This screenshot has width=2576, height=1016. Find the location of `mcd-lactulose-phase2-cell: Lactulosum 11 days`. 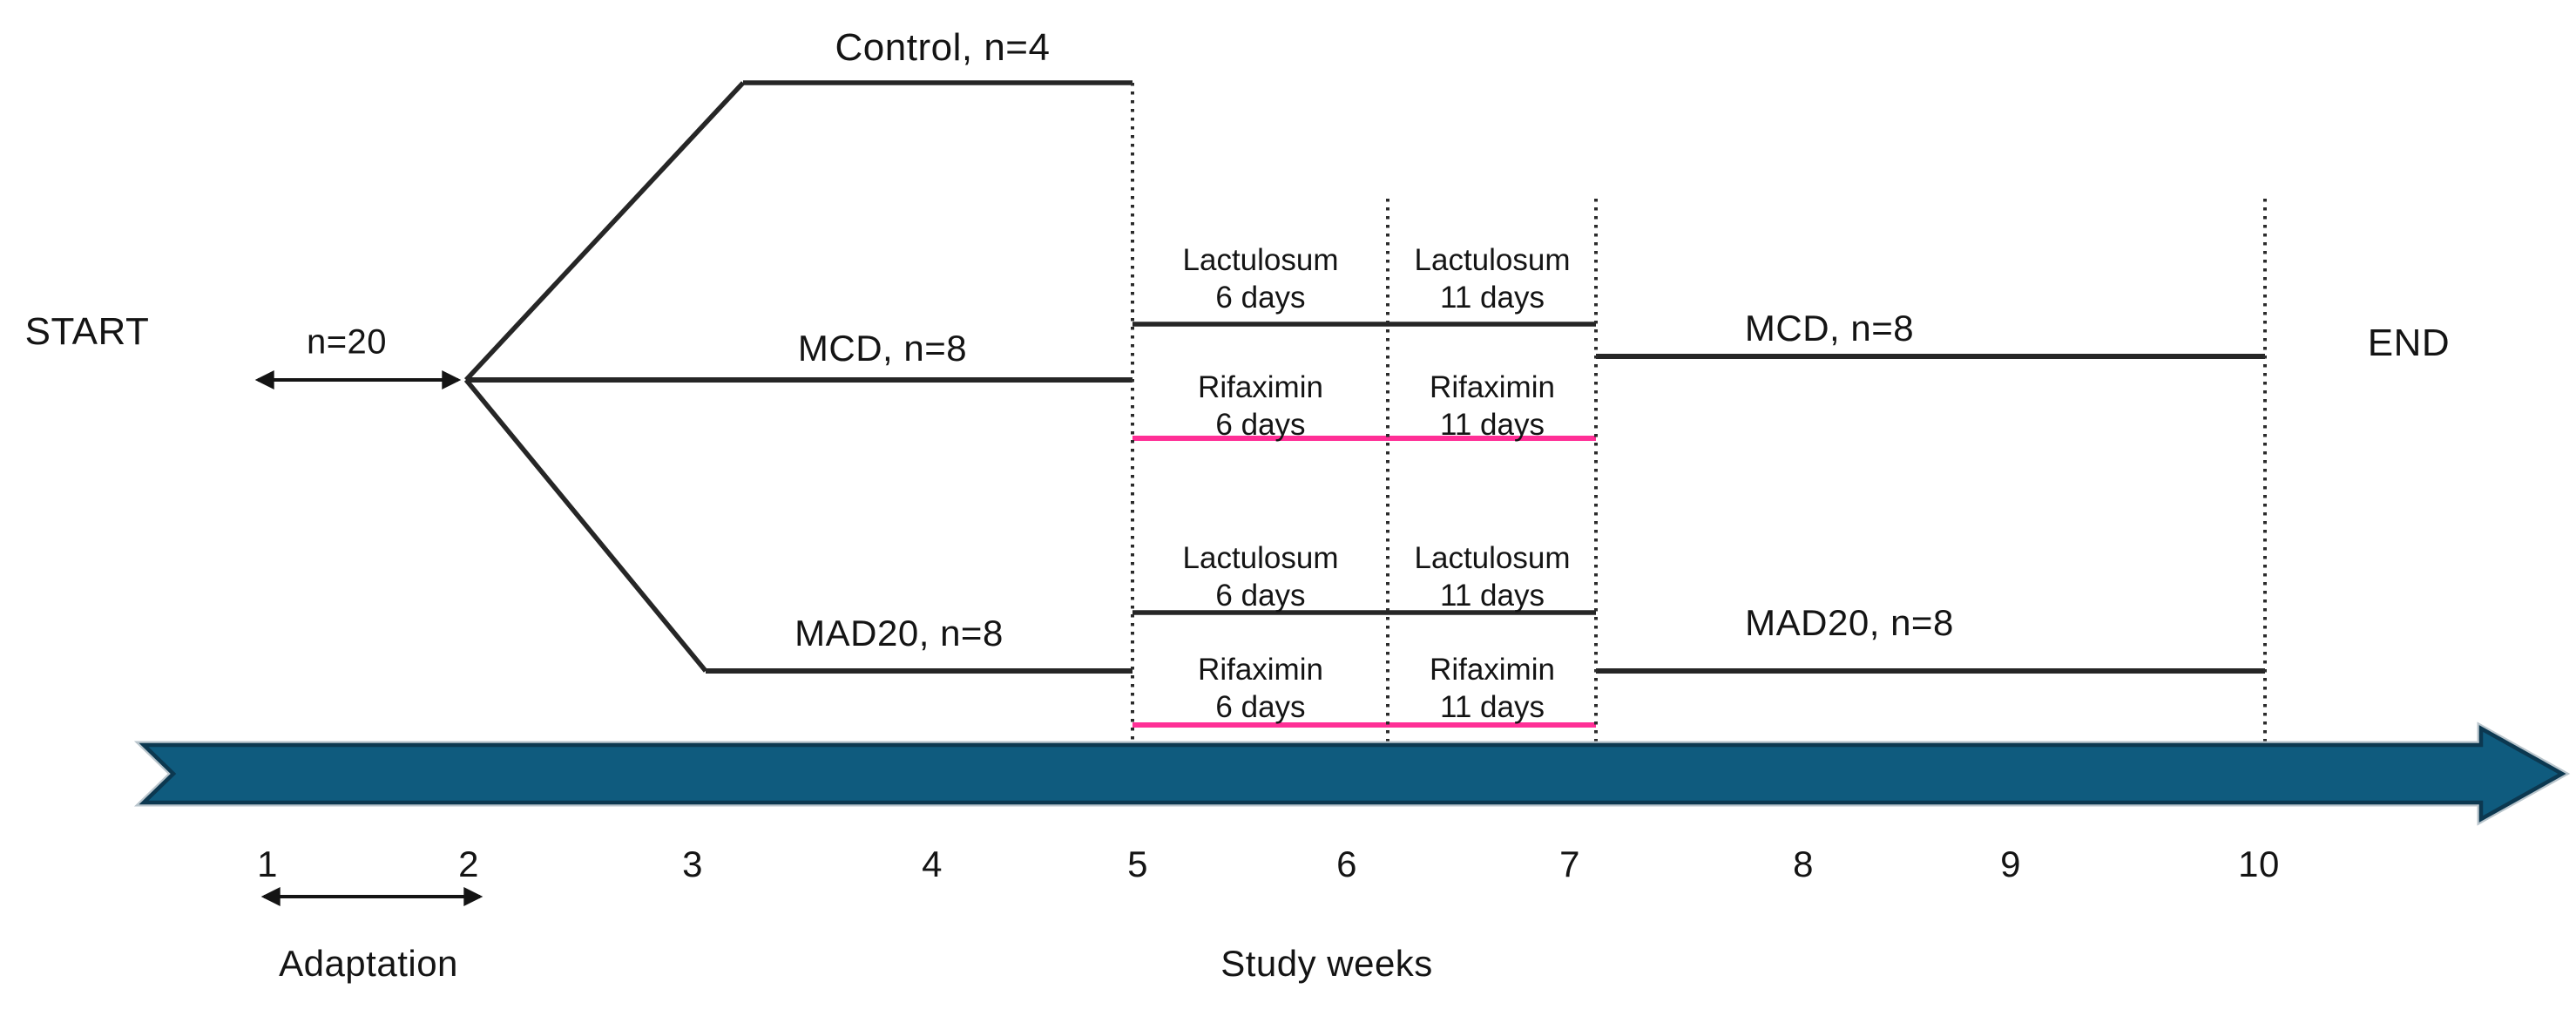

mcd-lactulose-phase2-cell: Lactulosum 11 days is located at coordinates (1493, 278).